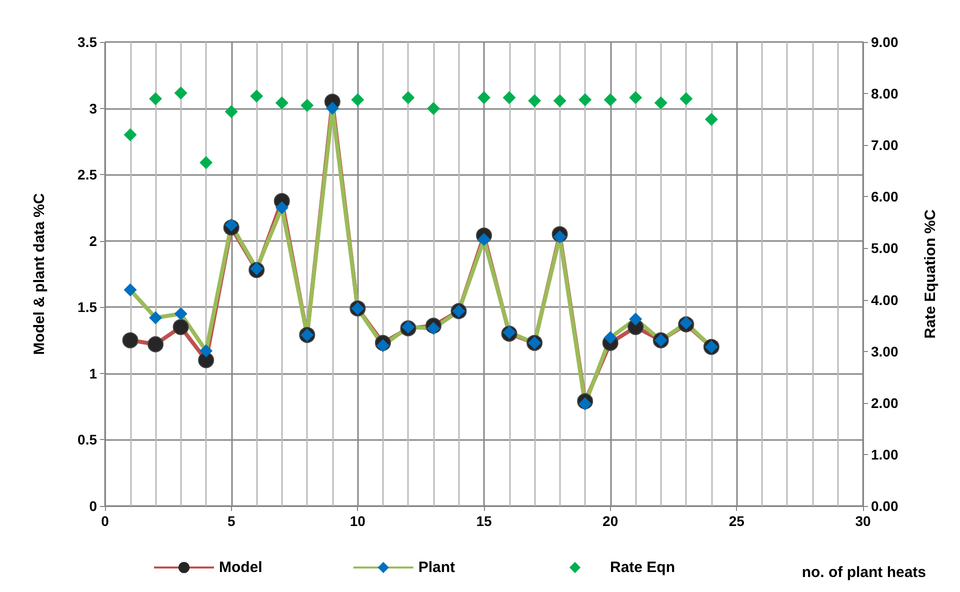  Describe the element at coordinates (884, 300) in the screenshot. I see `y2-tick-label: 4.00` at that location.